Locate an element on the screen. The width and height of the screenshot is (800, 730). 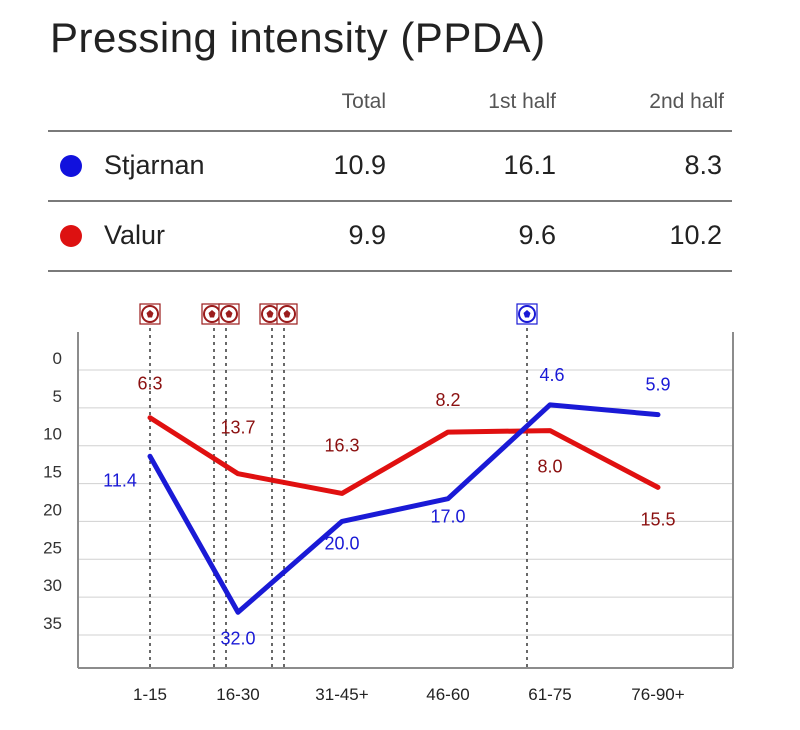
y-tick-label: 35 is located at coordinates (52, 623).